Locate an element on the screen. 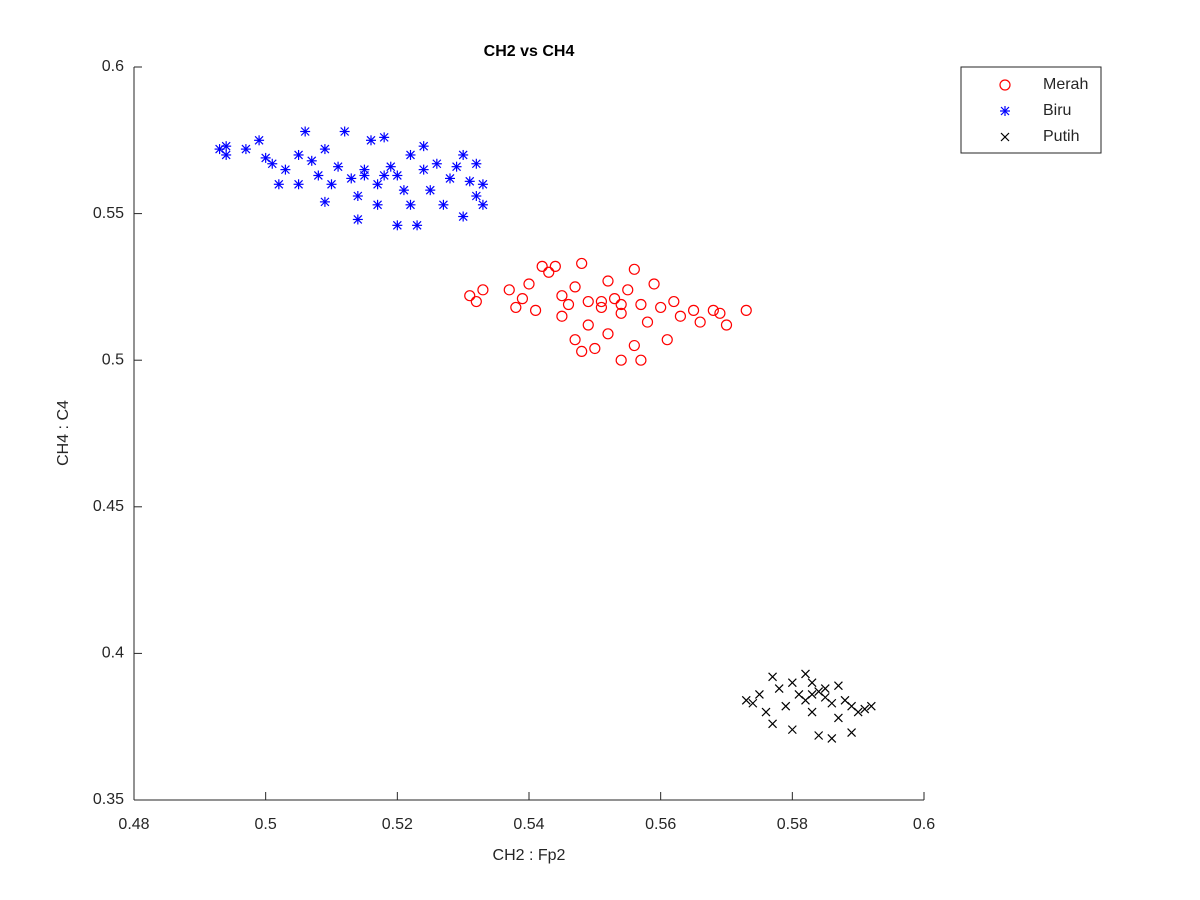  x-tick-label: 0.52 is located at coordinates (397, 824).